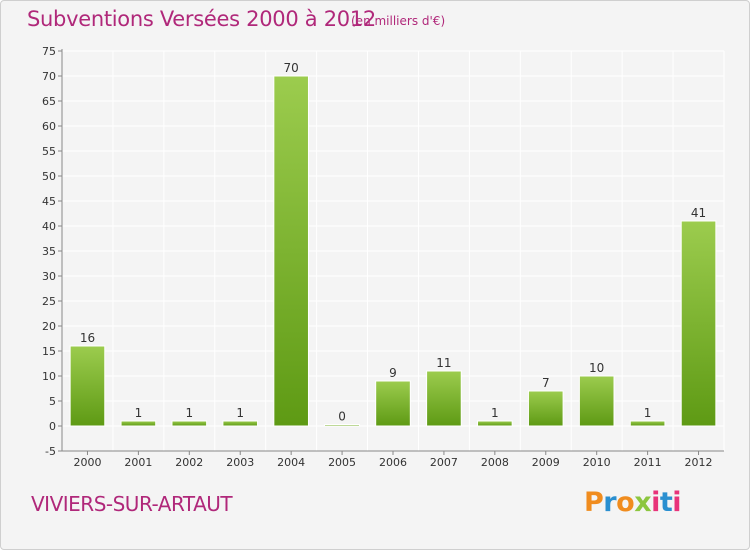 This screenshot has height=550, width=750. What do you see at coordinates (291, 462) in the screenshot?
I see `x-tick-label: 2004` at bounding box center [291, 462].